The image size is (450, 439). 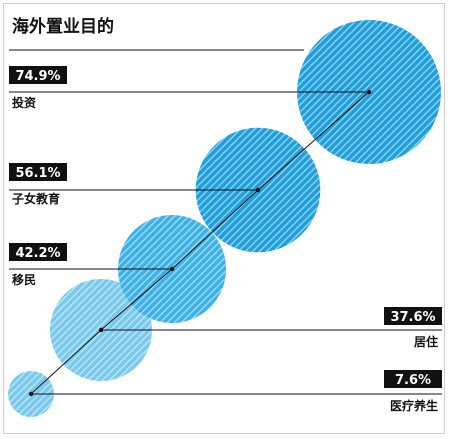 I want to click on value-label: 74.9%, so click(x=37, y=76).